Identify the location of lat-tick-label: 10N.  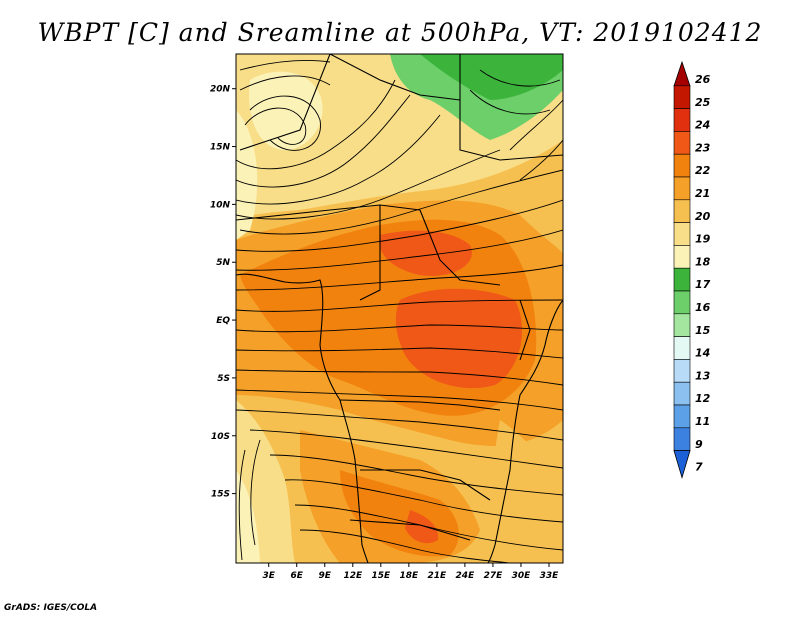
(220, 205).